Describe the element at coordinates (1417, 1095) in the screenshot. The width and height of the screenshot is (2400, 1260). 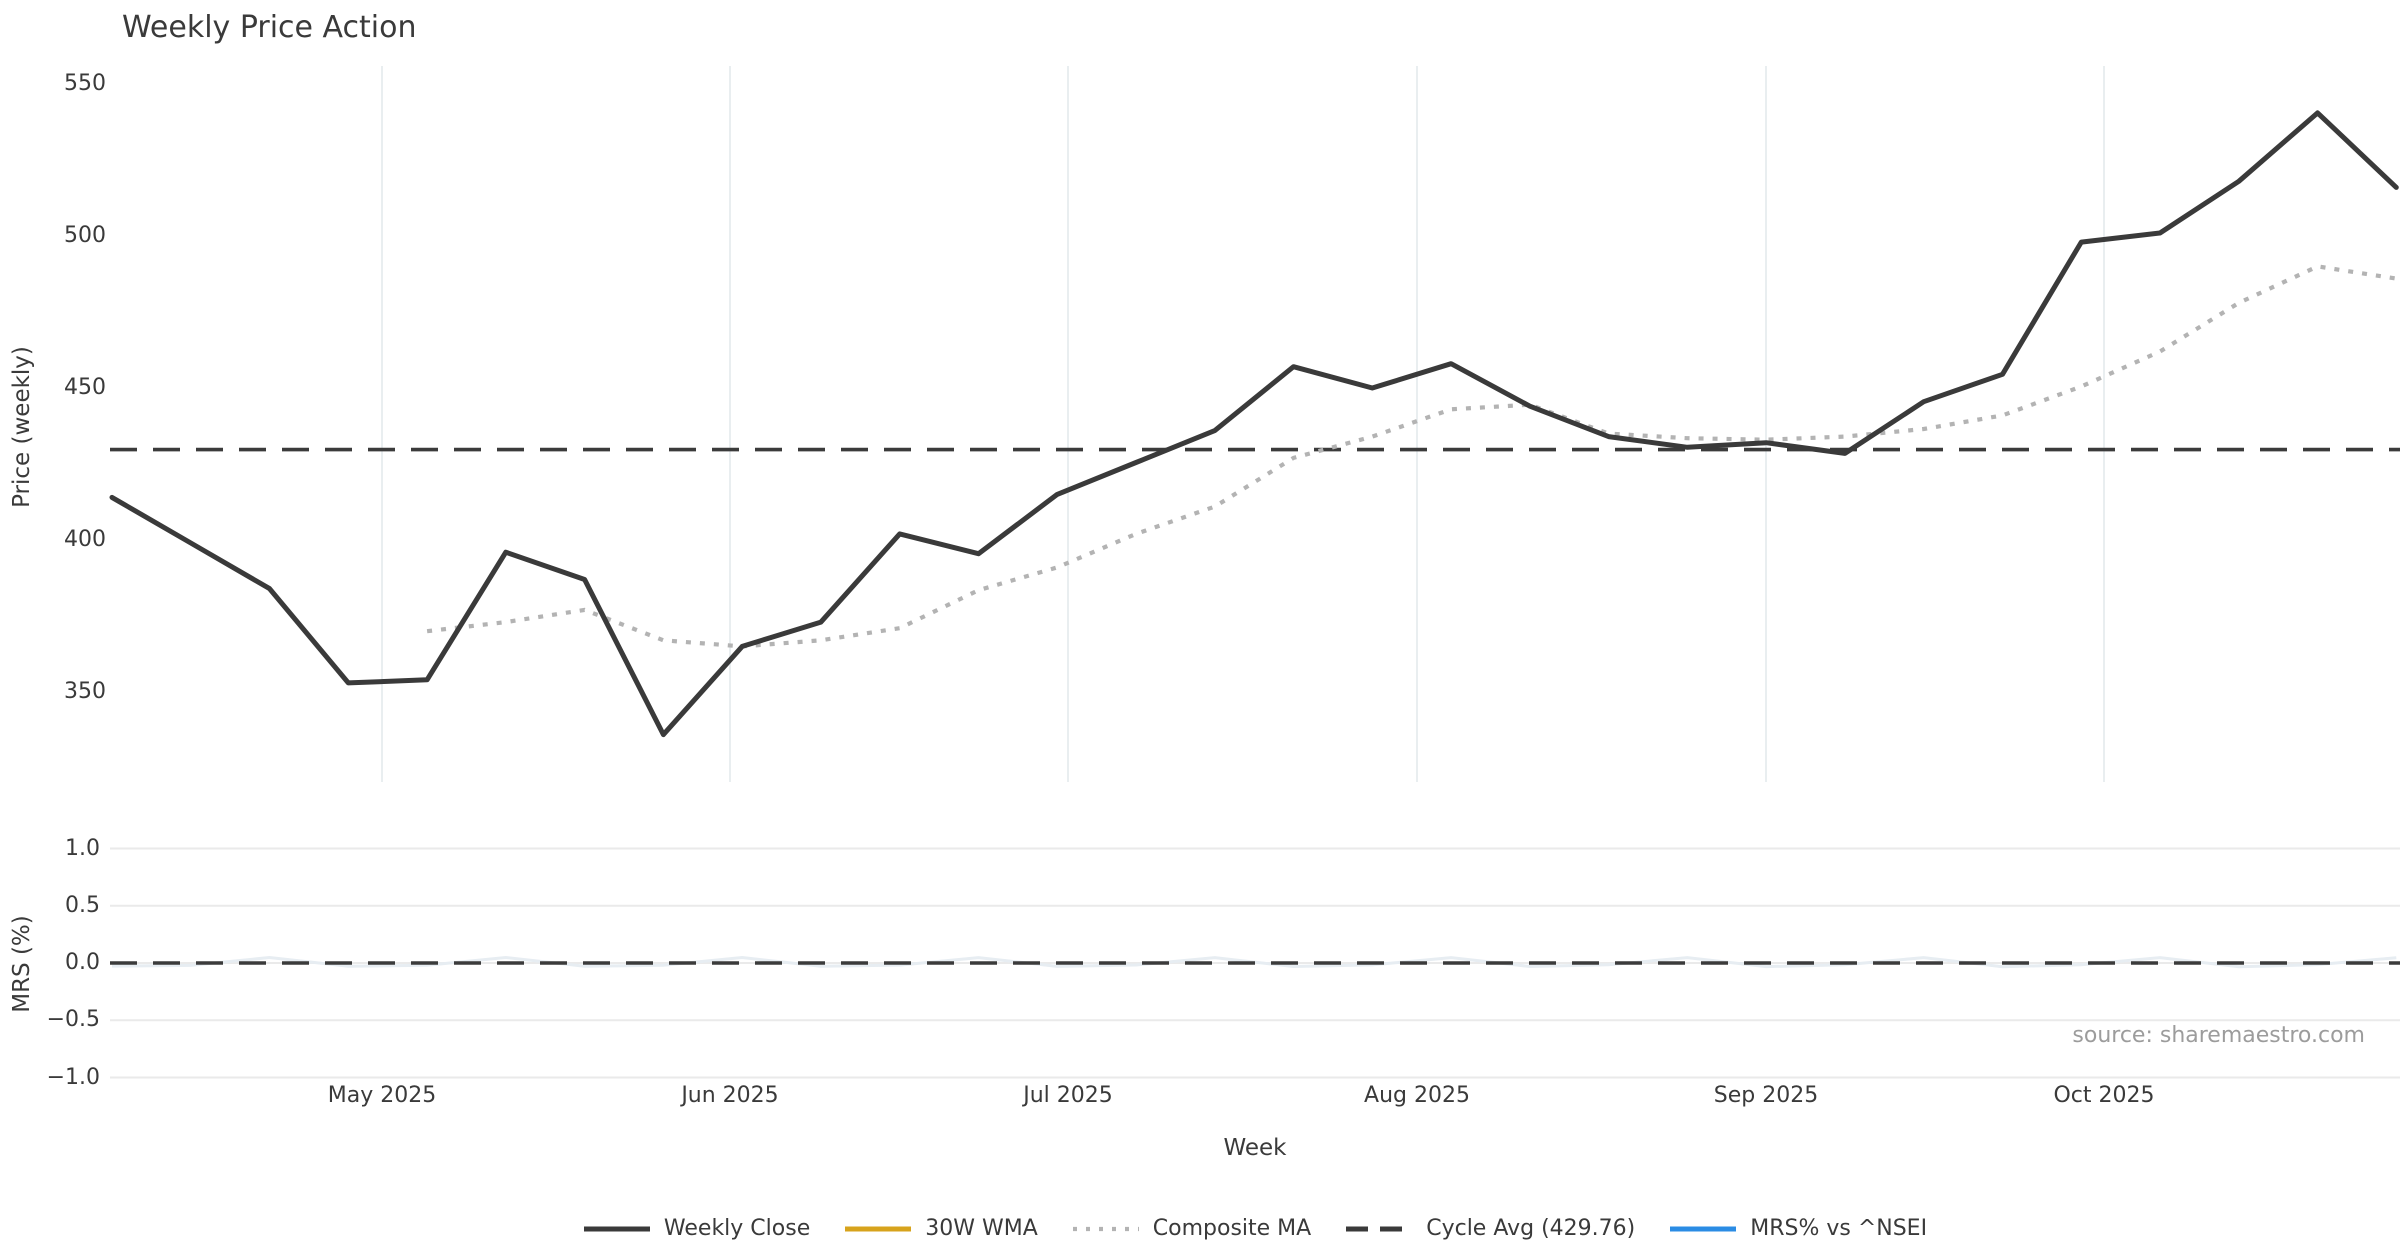
I see `month-xtick: Aug 2025` at that location.